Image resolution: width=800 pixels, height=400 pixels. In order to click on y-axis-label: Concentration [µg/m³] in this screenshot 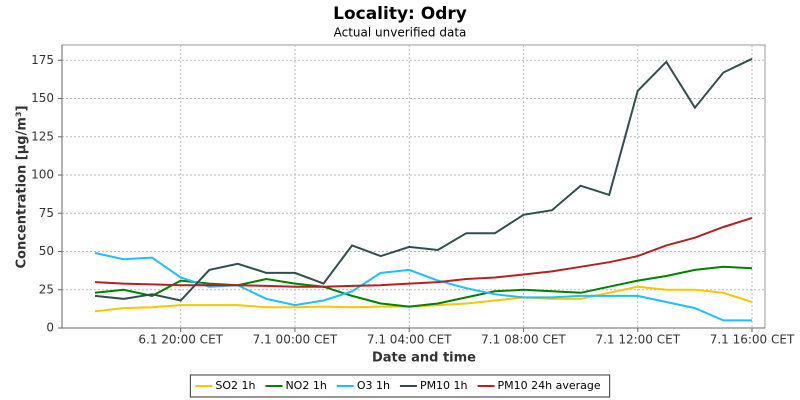, I will do `click(22, 186)`.